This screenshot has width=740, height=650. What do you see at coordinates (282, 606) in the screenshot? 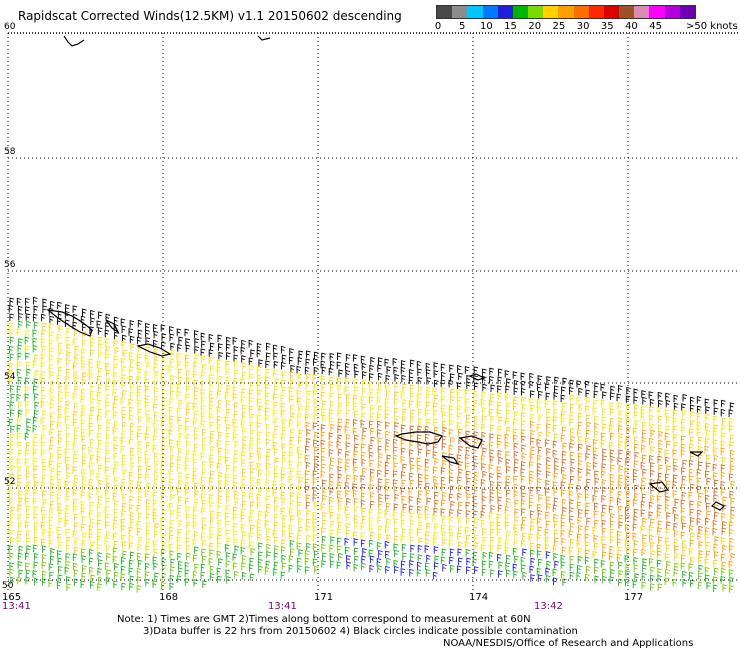
I see `time-label: 13:41` at bounding box center [282, 606].